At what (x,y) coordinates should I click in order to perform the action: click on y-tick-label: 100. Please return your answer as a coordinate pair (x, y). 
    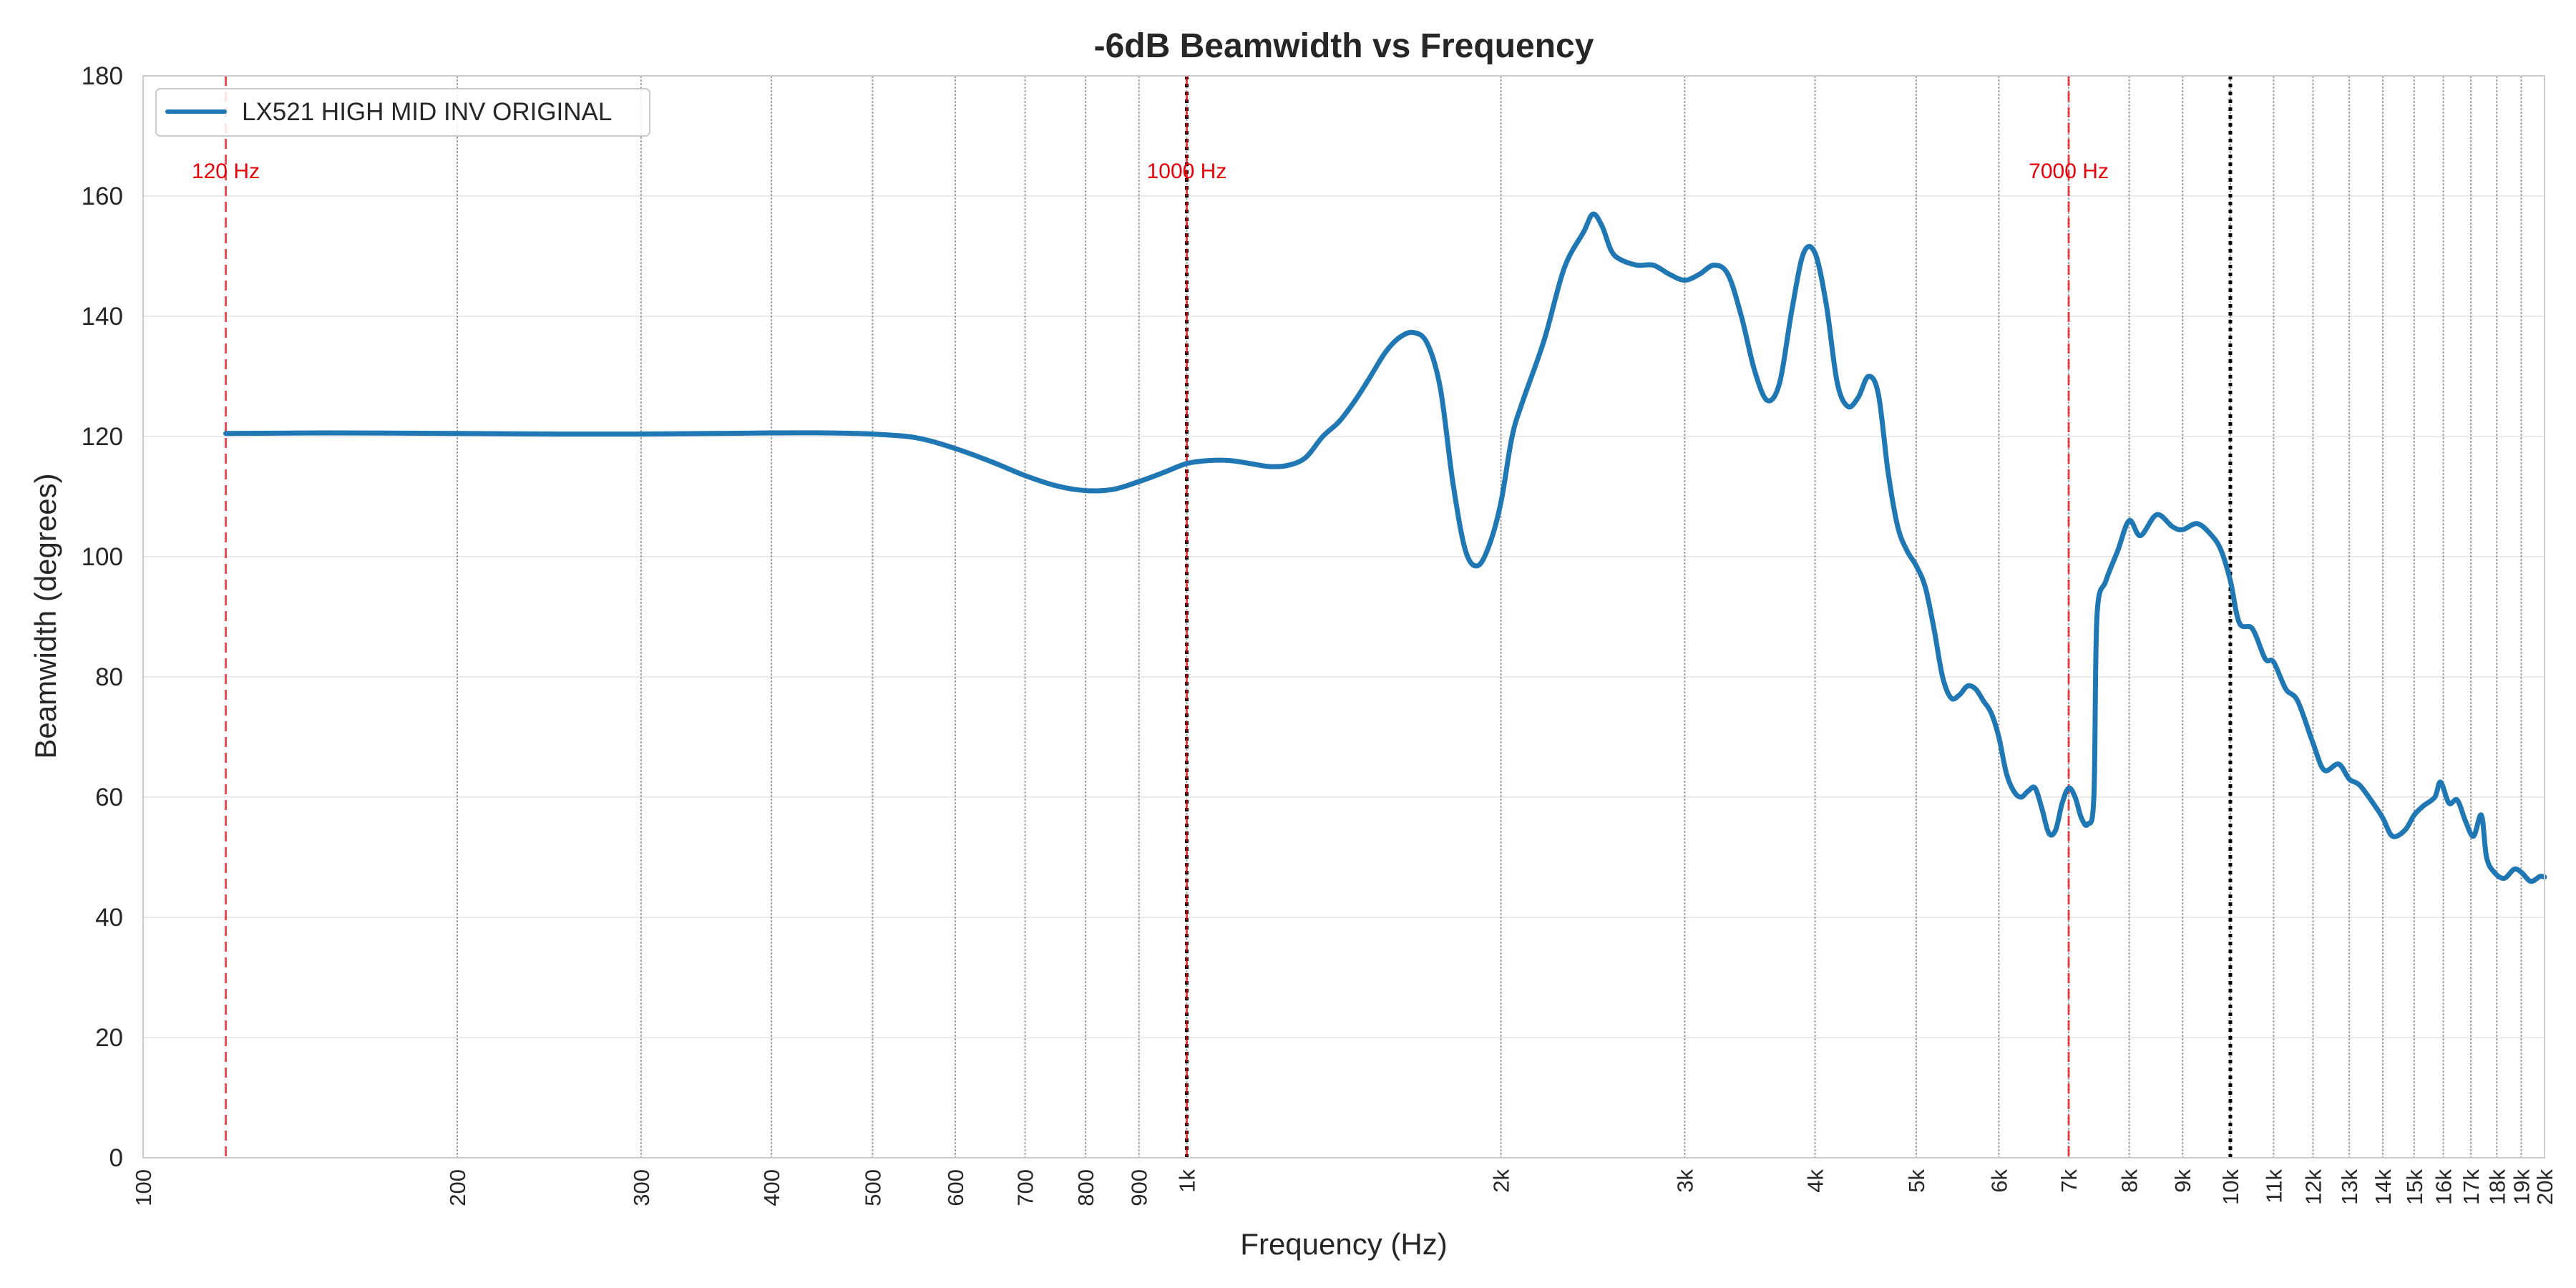
    Looking at the image, I should click on (102, 557).